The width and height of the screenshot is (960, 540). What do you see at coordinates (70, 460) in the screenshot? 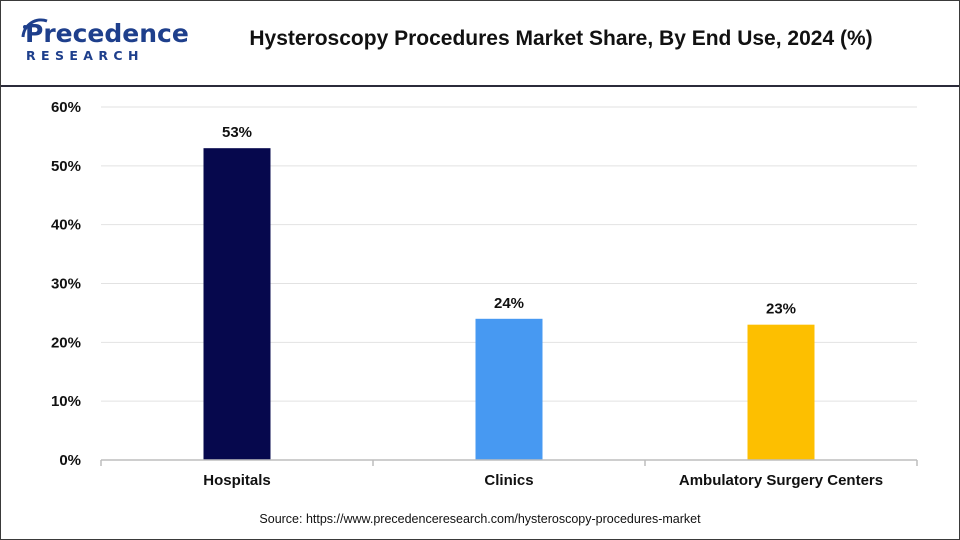
I see `y-tick-label: 0%` at bounding box center [70, 460].